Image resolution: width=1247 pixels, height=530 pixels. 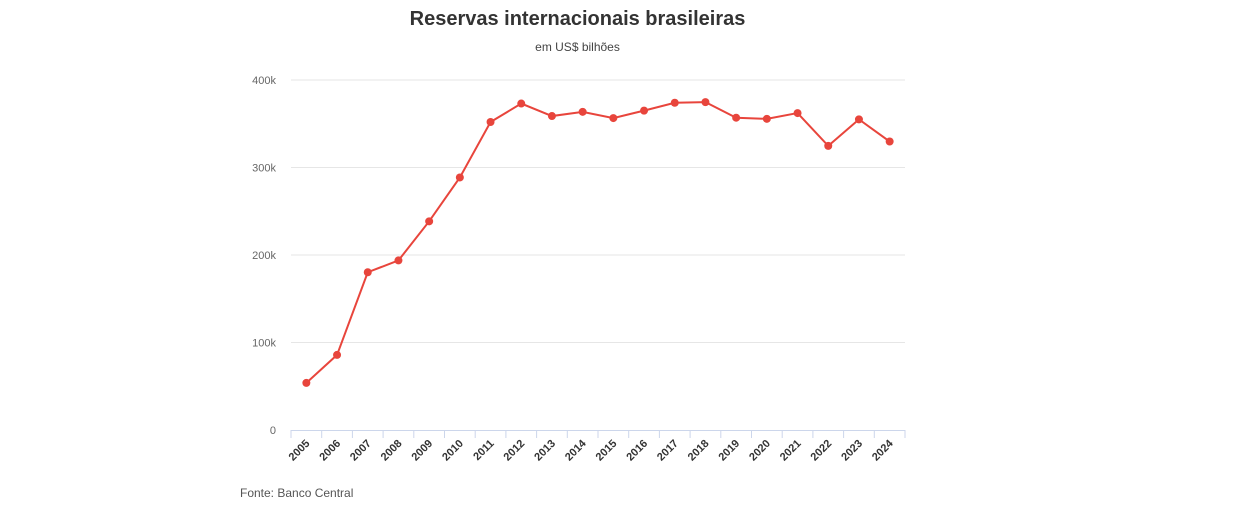 I want to click on x-tick-label: 2023, so click(x=852, y=451).